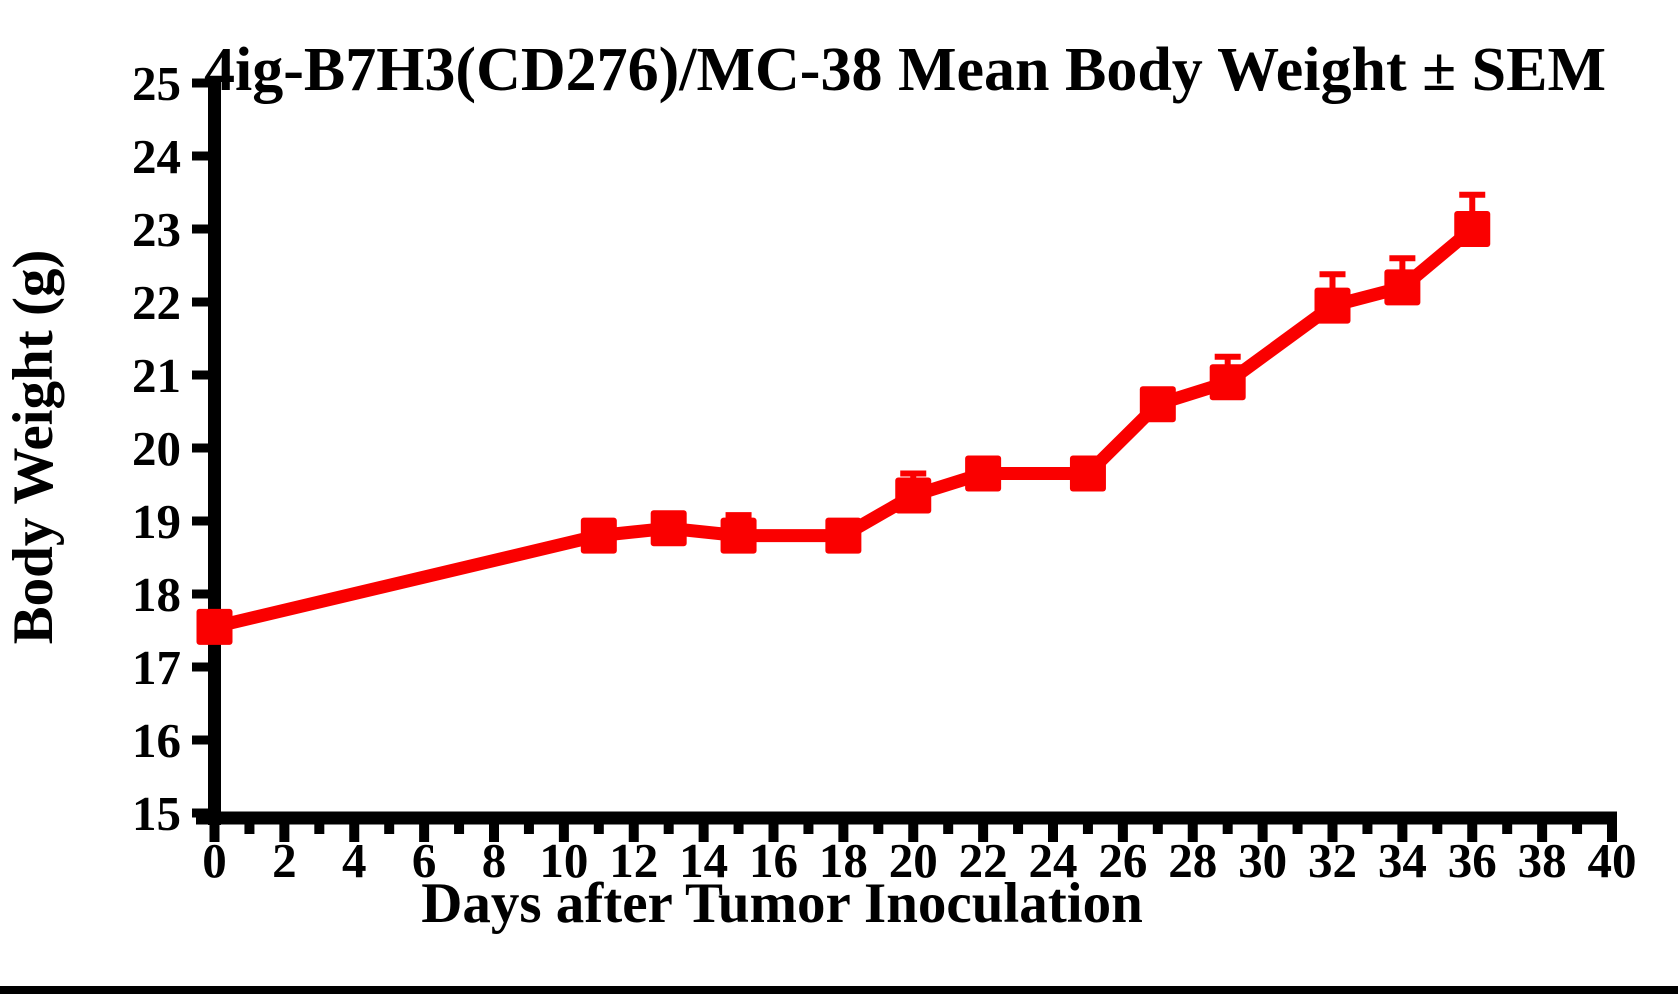  I want to click on x-axis-tick-label: 20, so click(913, 860).